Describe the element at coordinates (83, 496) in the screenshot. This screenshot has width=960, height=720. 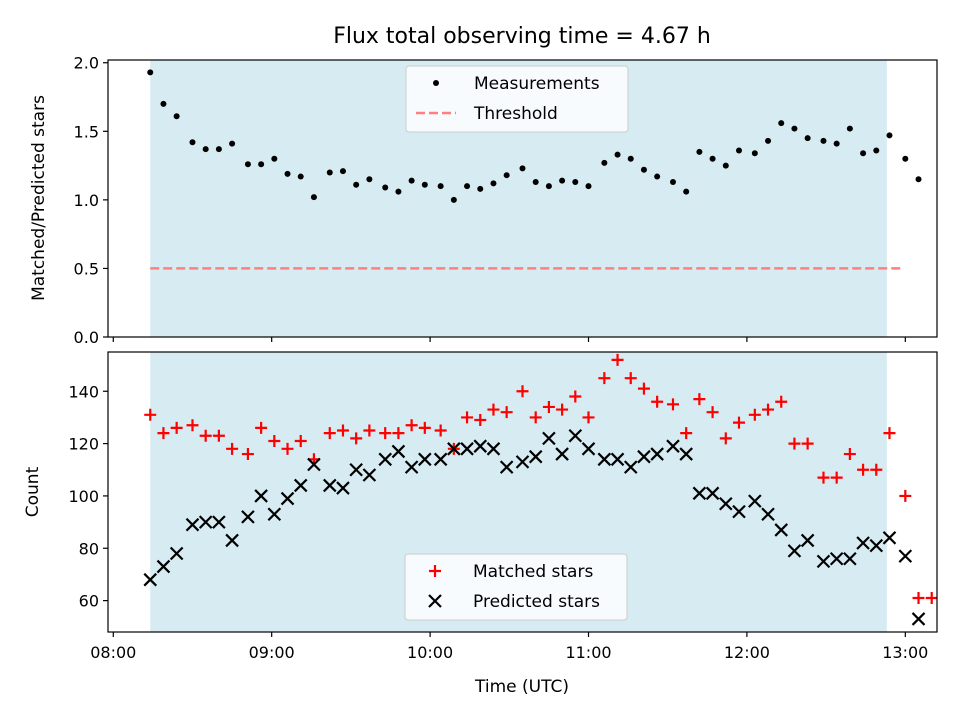
I see `count-y-tick-label: 100` at that location.